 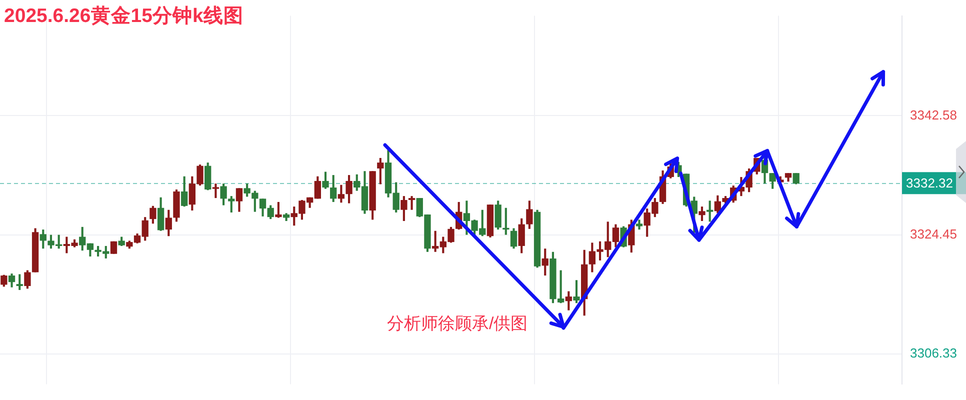 What do you see at coordinates (124, 16) in the screenshot?
I see `chart-title: 2025.6.26黄金15分钟k线图` at bounding box center [124, 16].